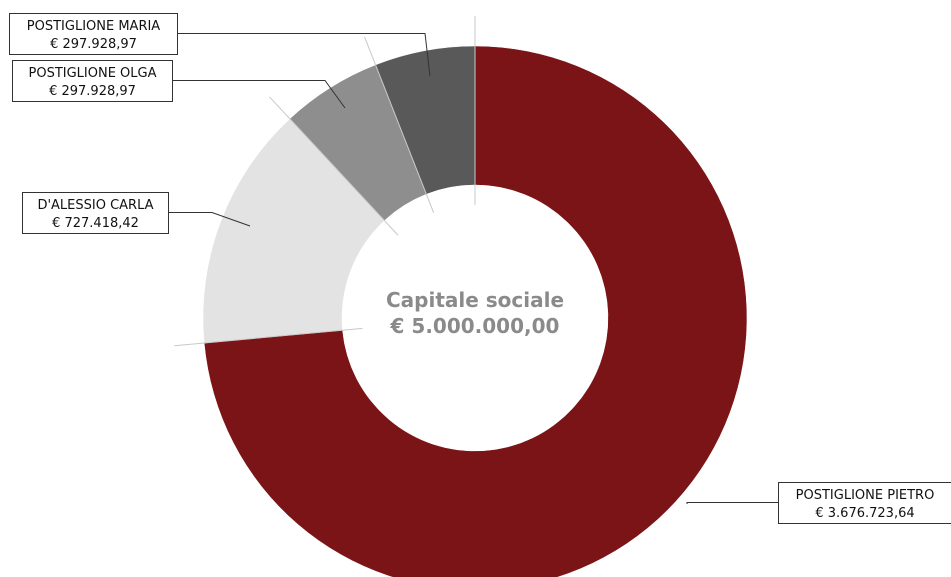  Describe the element at coordinates (95, 223) in the screenshot. I see `slice-value-label: € 727.418,42` at that location.